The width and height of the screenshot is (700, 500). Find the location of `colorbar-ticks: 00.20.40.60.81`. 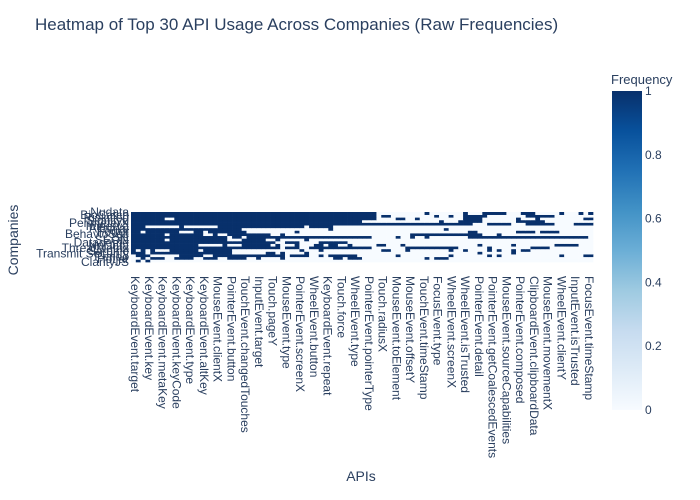

colorbar-ticks: 00.20.40.60.81 is located at coordinates (653, 250).